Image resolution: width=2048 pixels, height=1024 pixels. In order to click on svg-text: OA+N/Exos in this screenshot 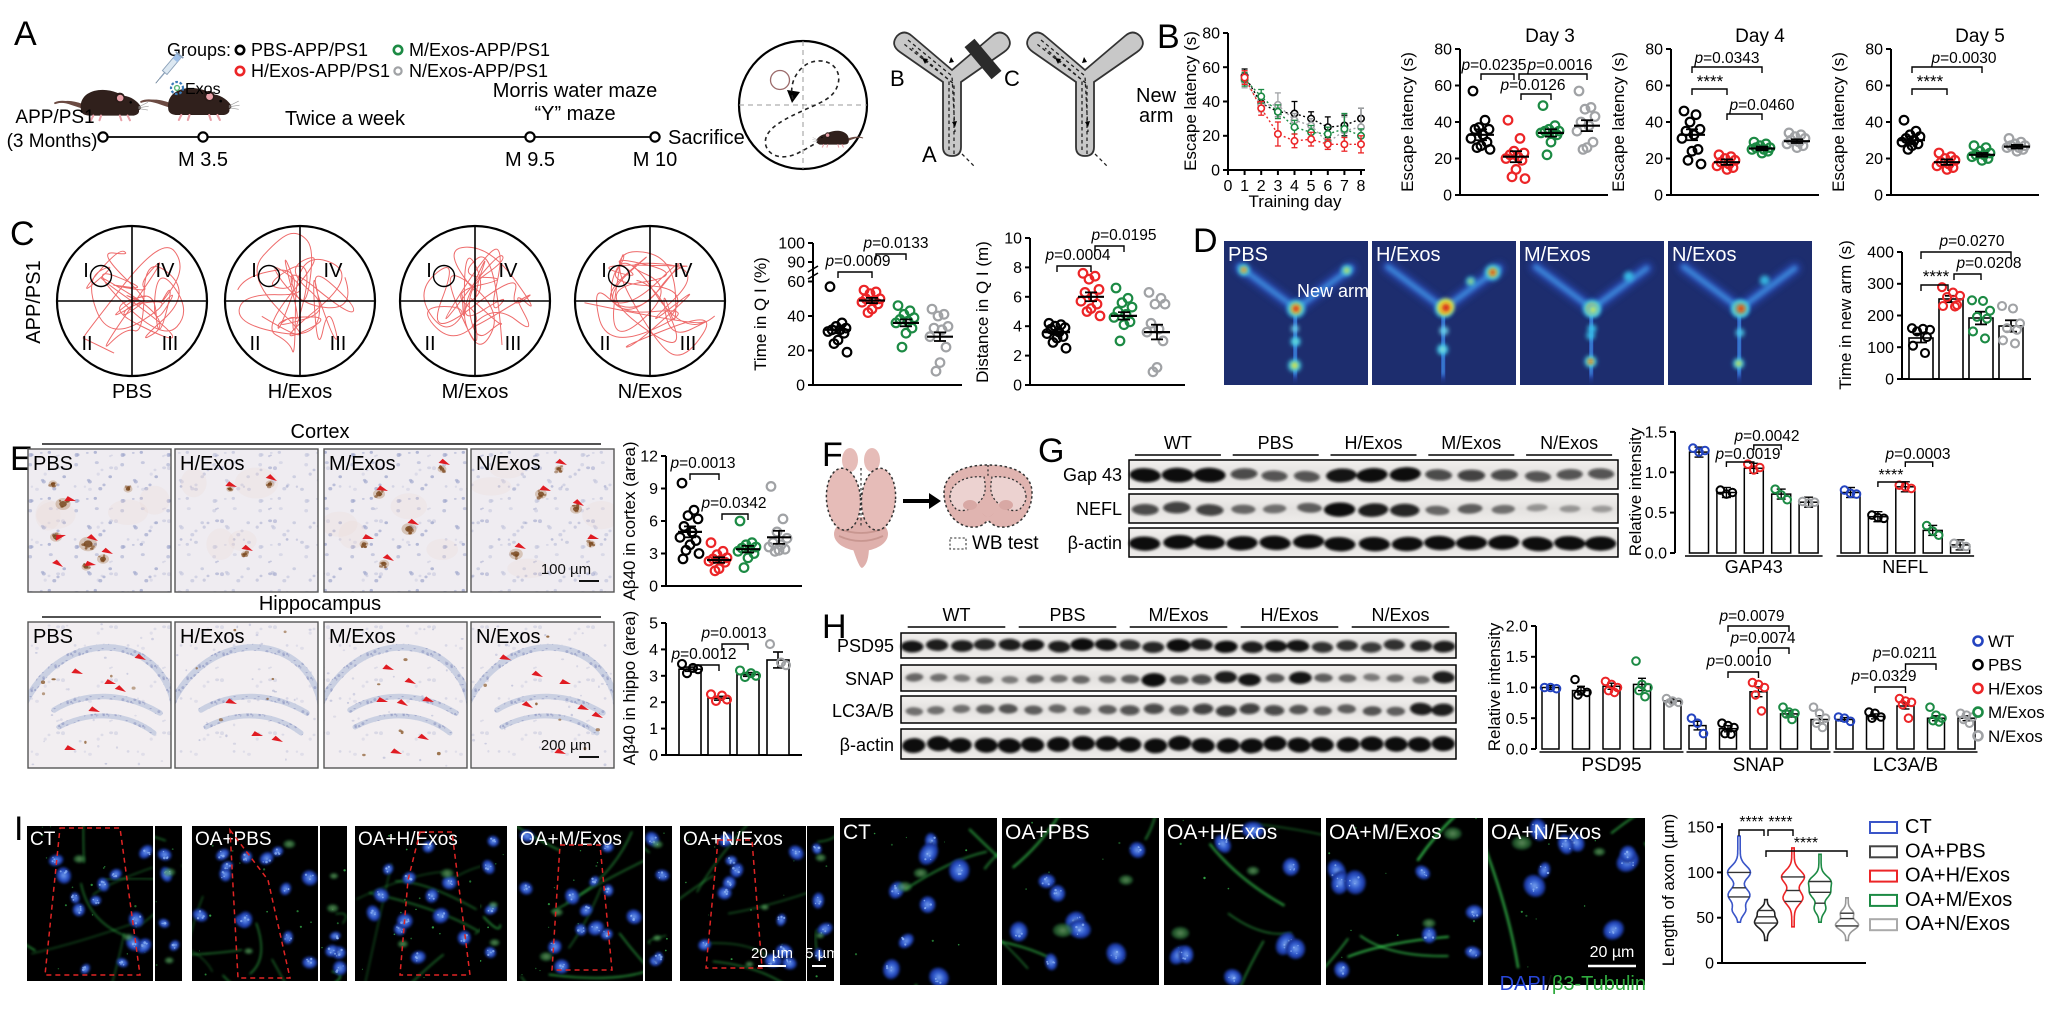, I will do `click(1957, 924)`.